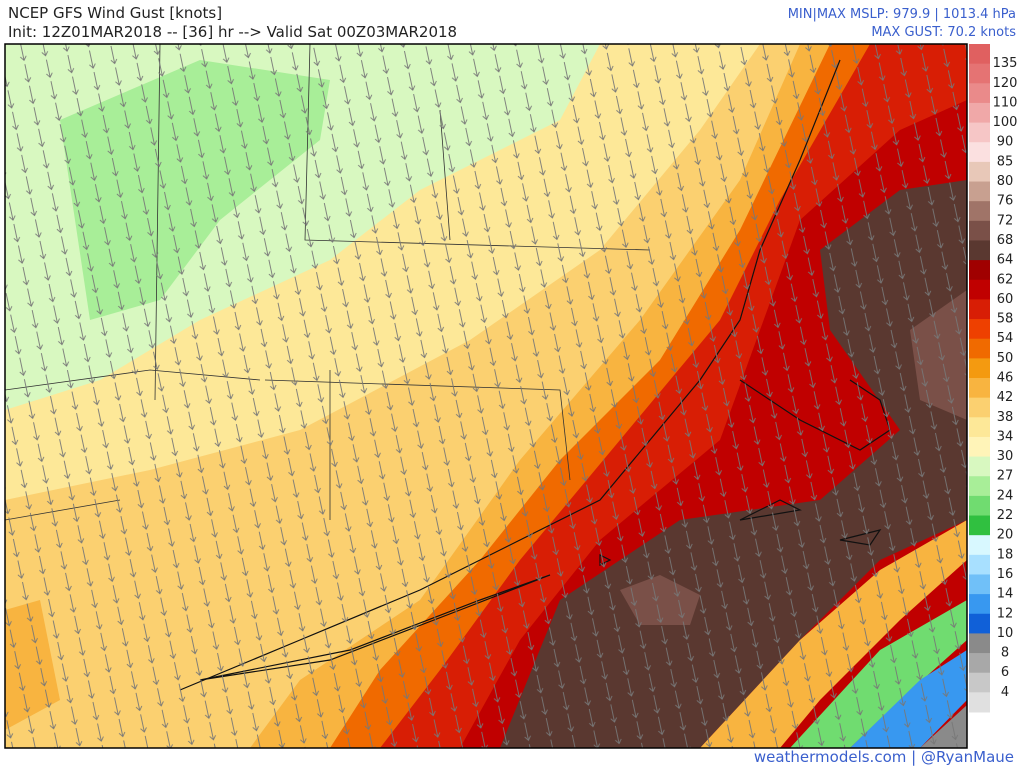 The height and width of the screenshot is (768, 1024). What do you see at coordinates (1005, 279) in the screenshot?
I see `colorbar-label: 62` at bounding box center [1005, 279].